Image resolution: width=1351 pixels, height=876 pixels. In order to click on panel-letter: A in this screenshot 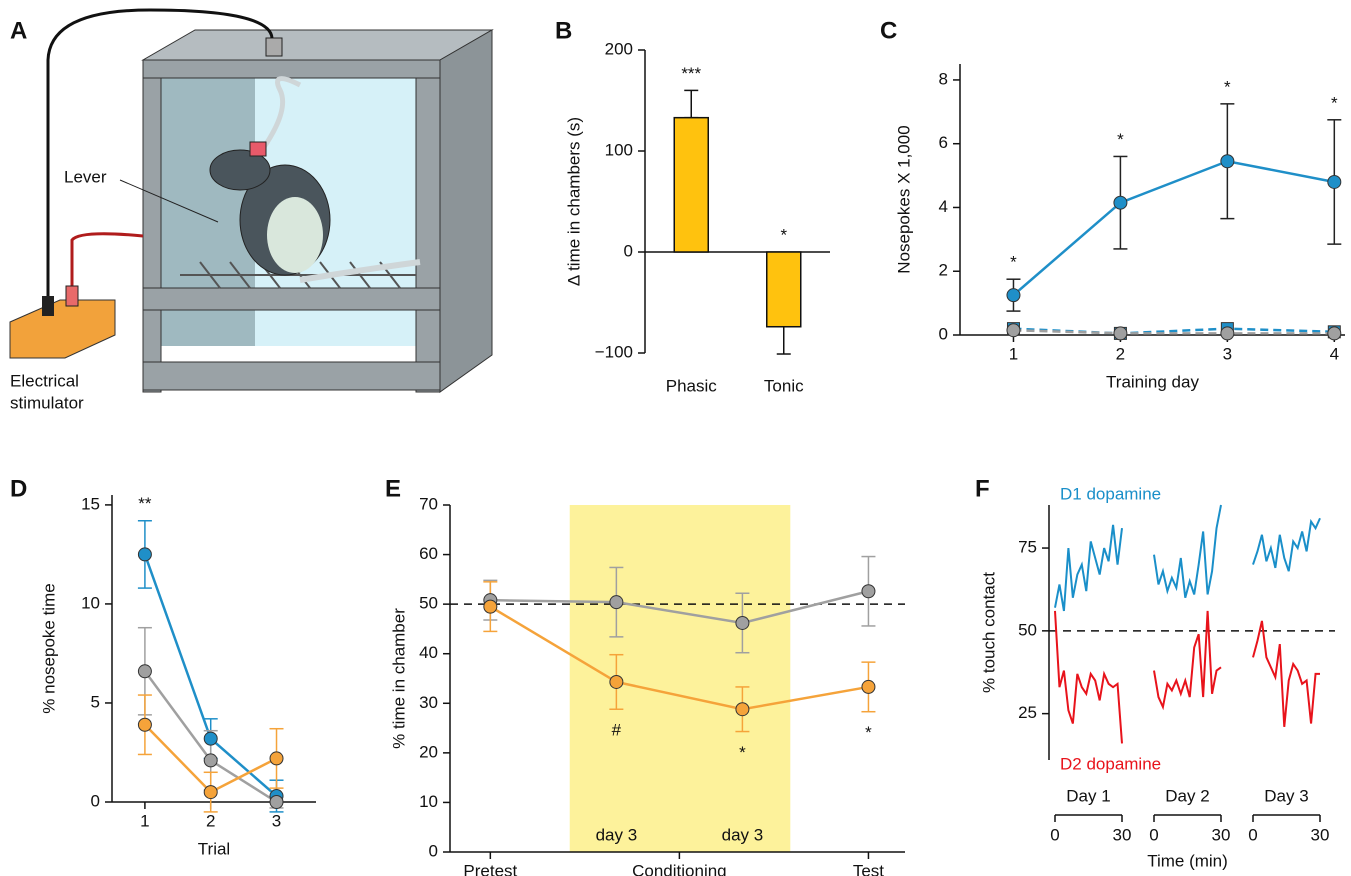, I will do `click(18, 30)`.